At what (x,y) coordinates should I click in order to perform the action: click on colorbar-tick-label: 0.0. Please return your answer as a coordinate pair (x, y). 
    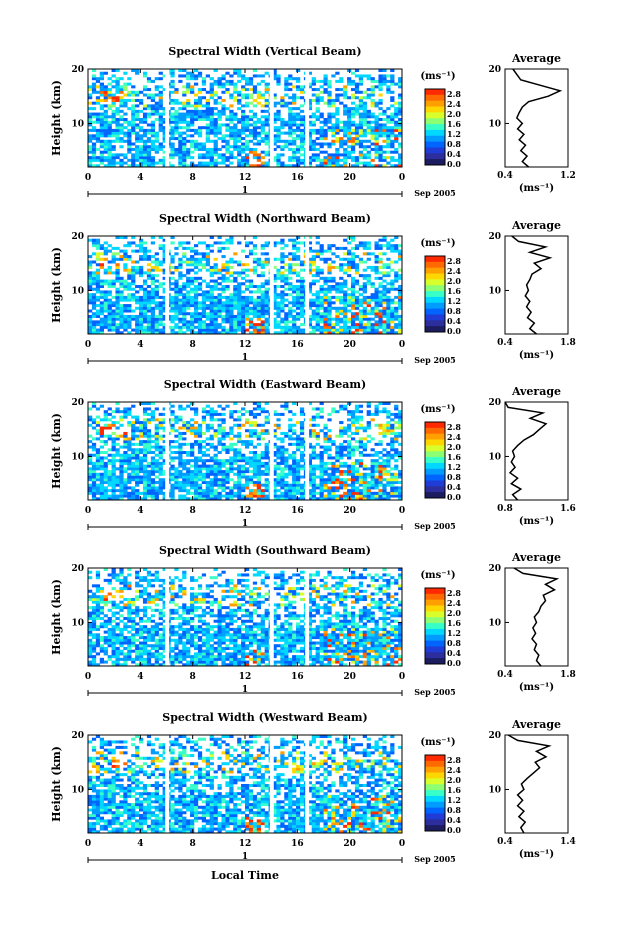
    Looking at the image, I should click on (454, 164).